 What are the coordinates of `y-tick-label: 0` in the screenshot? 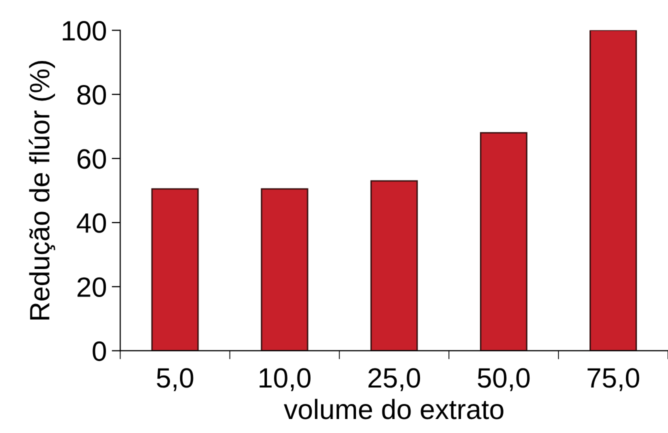 It's located at (99, 351).